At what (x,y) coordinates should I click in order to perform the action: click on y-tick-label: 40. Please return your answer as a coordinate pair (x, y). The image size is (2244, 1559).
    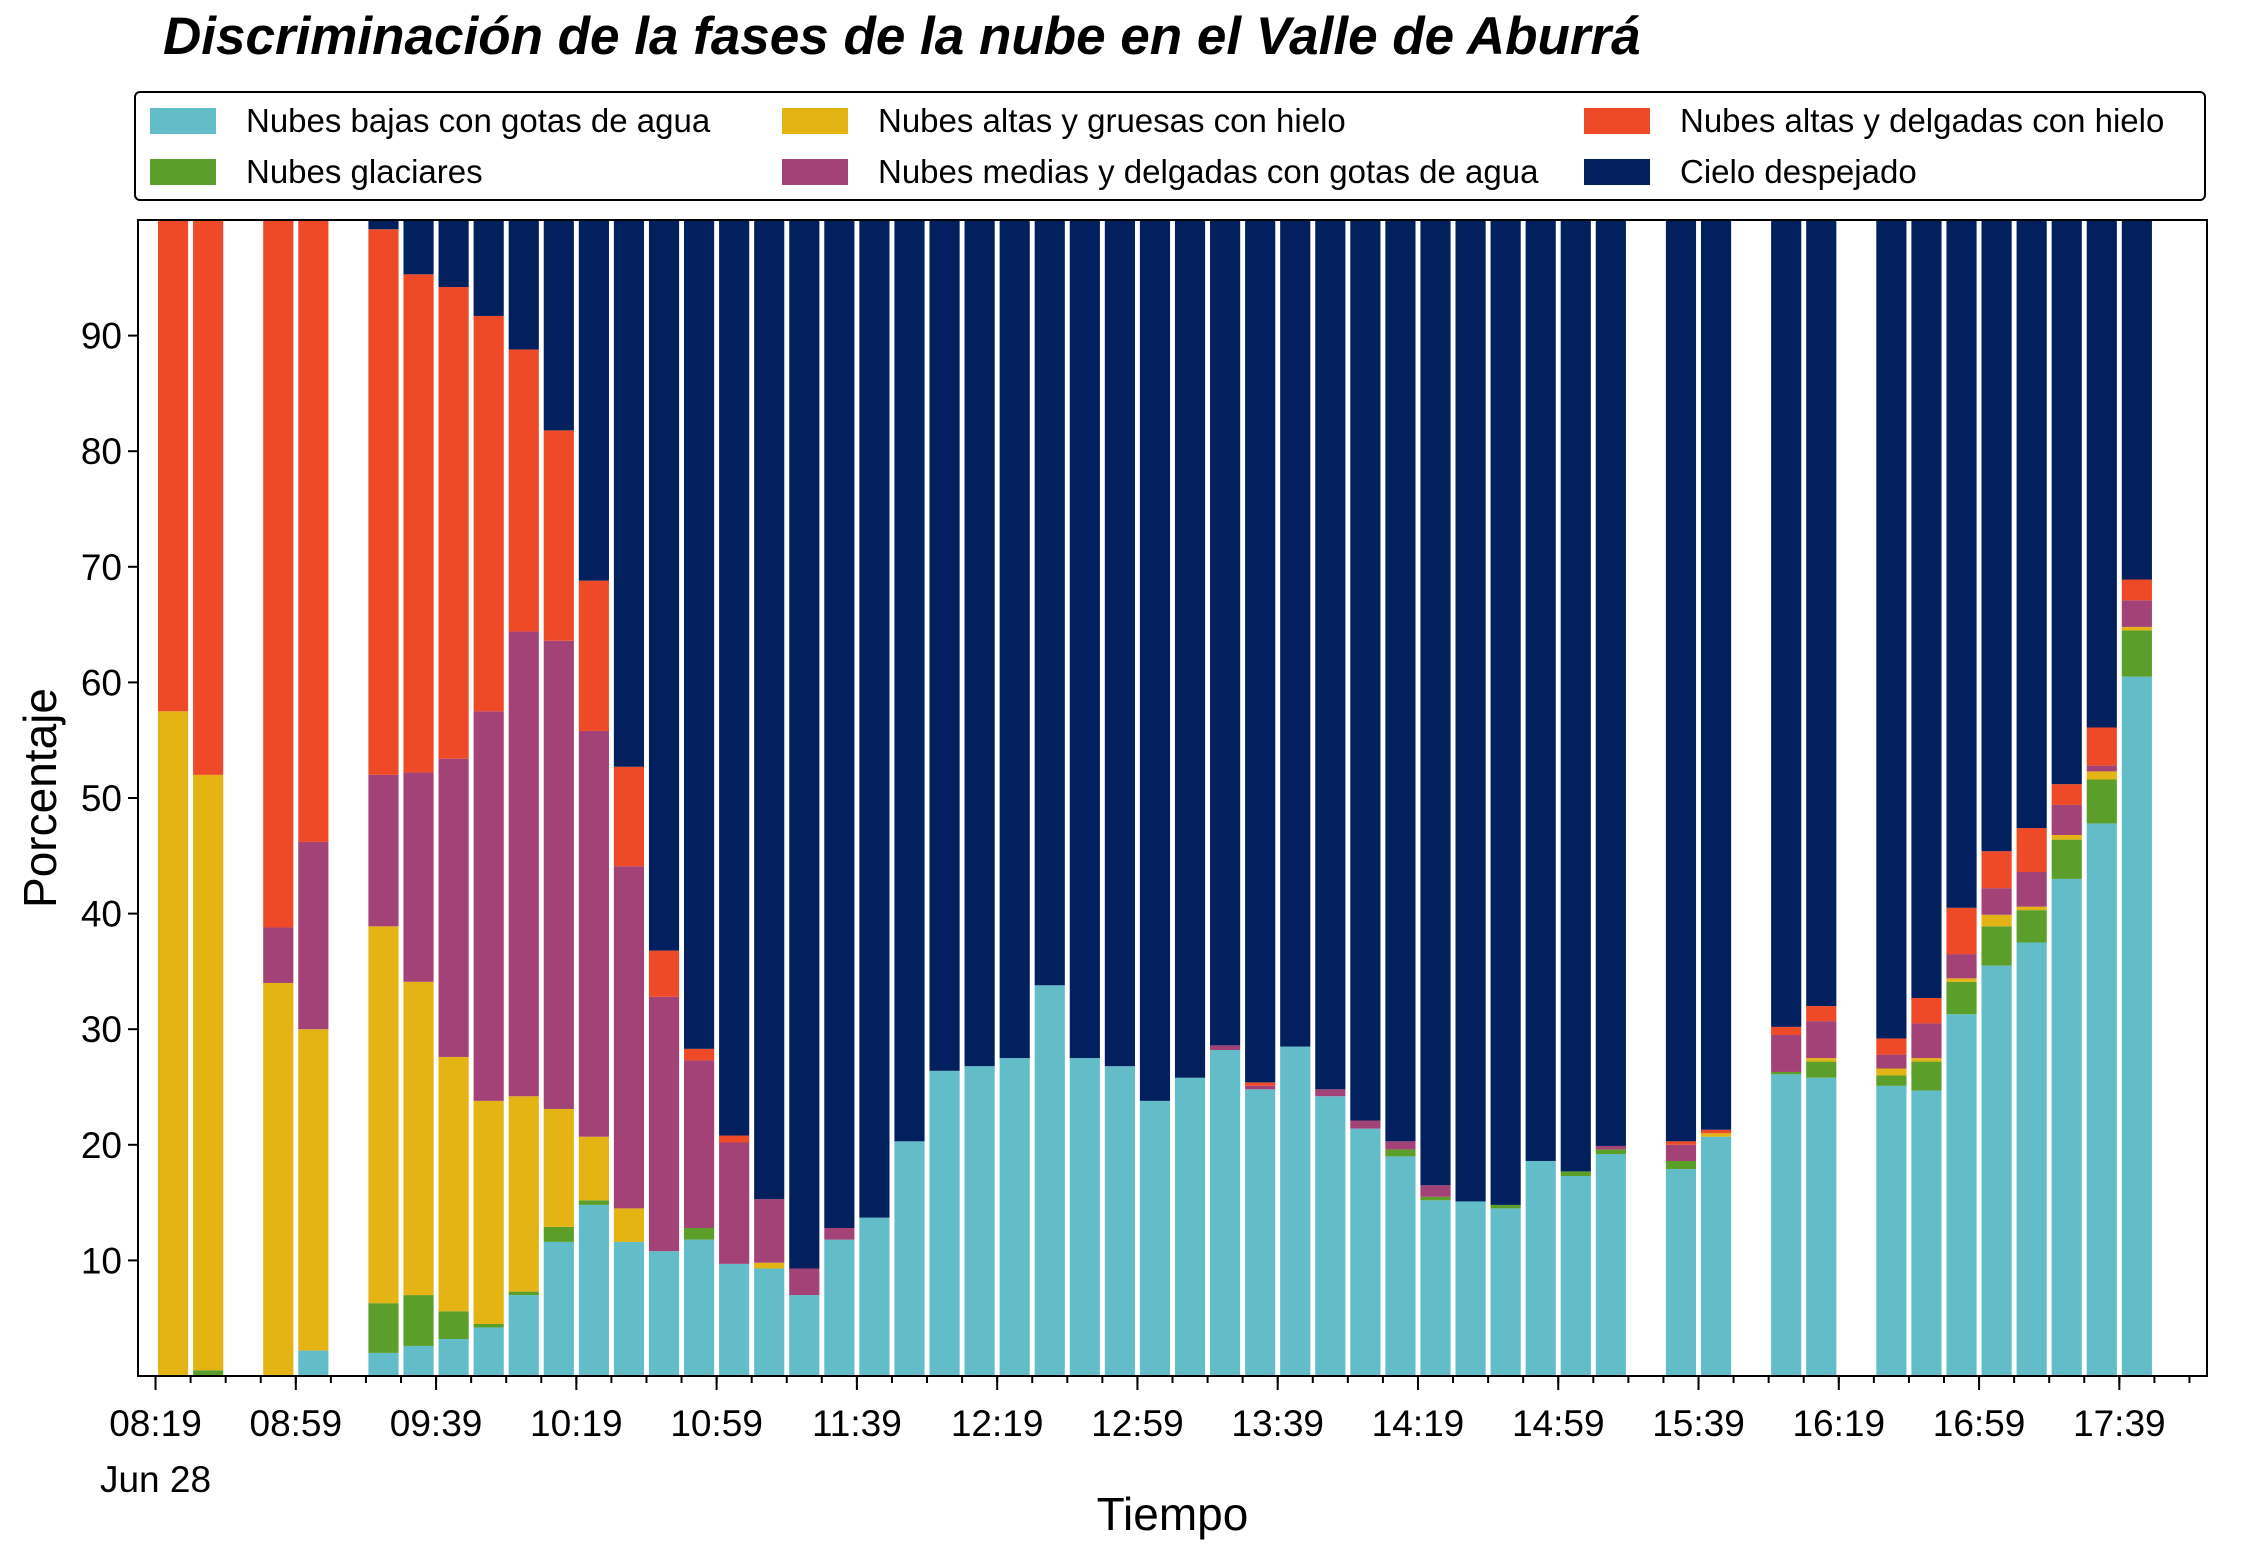
    Looking at the image, I should click on (101, 914).